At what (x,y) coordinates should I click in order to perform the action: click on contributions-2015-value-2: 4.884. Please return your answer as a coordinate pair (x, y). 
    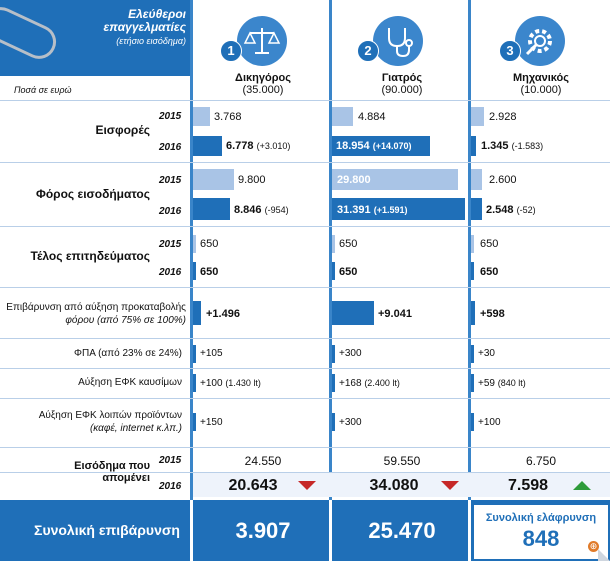
    Looking at the image, I should click on (372, 117).